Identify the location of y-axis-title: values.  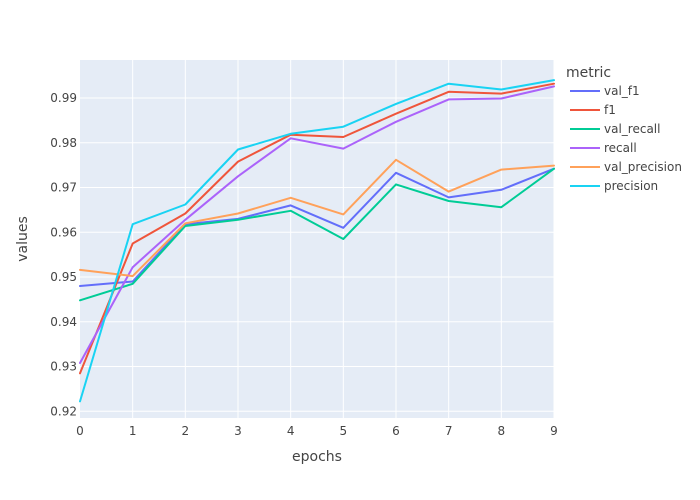
(23, 239).